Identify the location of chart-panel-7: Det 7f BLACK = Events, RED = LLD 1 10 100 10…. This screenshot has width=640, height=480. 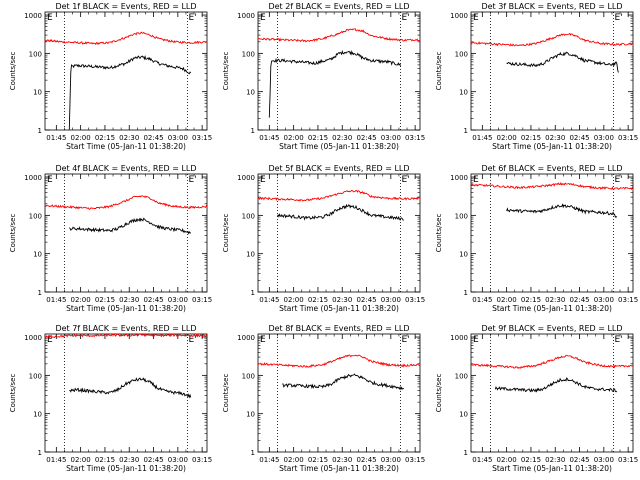
(110, 398).